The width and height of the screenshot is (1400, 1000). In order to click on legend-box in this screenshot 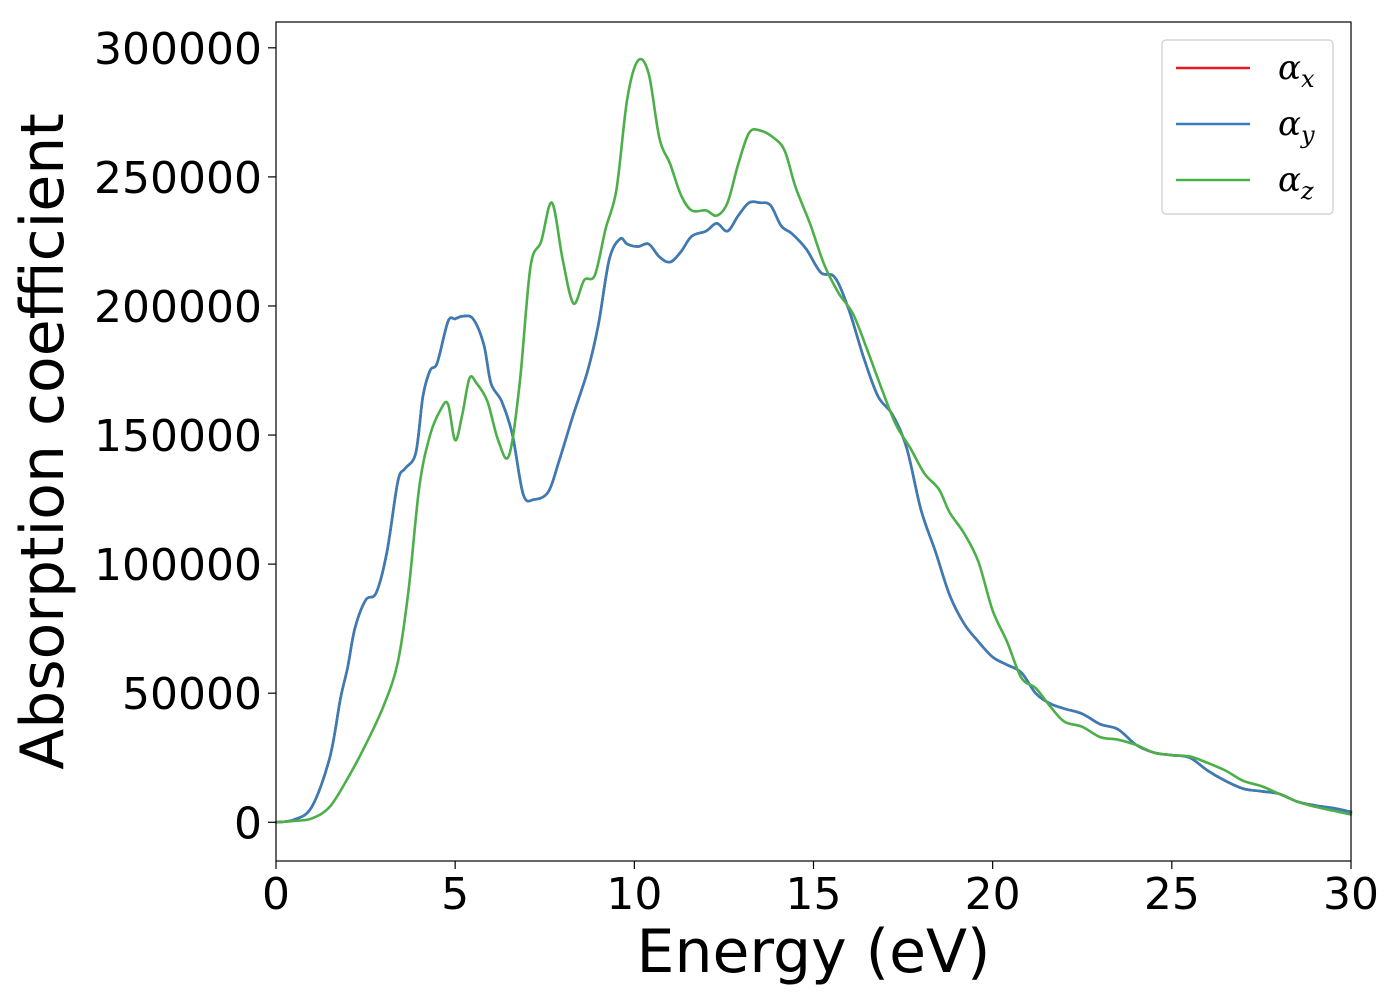, I will do `click(1247, 127)`.